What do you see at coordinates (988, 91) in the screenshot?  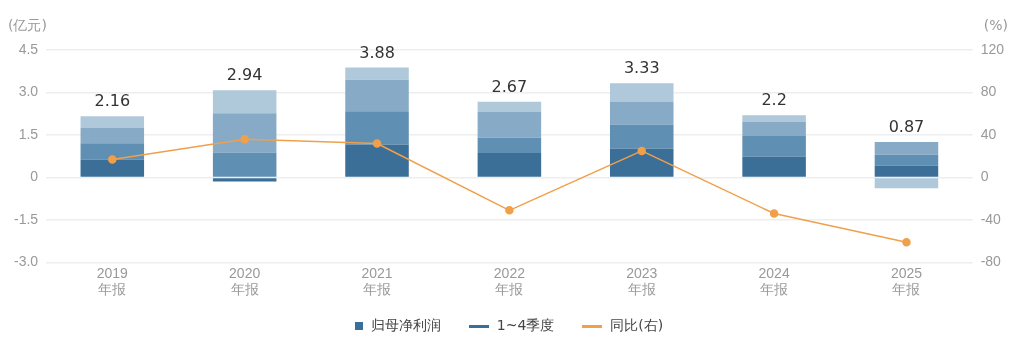 I see `y2-tick-label: 80` at bounding box center [988, 91].